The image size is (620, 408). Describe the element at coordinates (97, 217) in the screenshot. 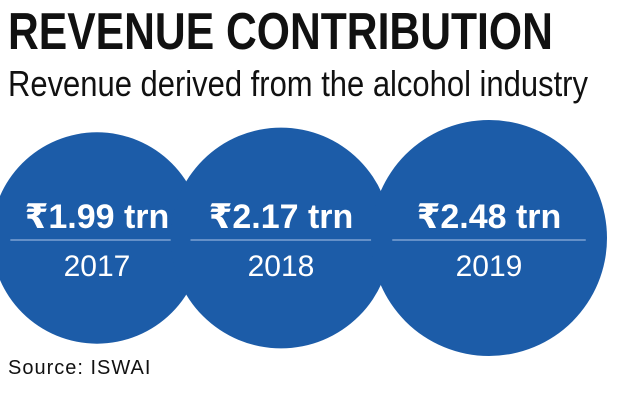

I see `value-label-2017: ₹1.99 trn` at that location.